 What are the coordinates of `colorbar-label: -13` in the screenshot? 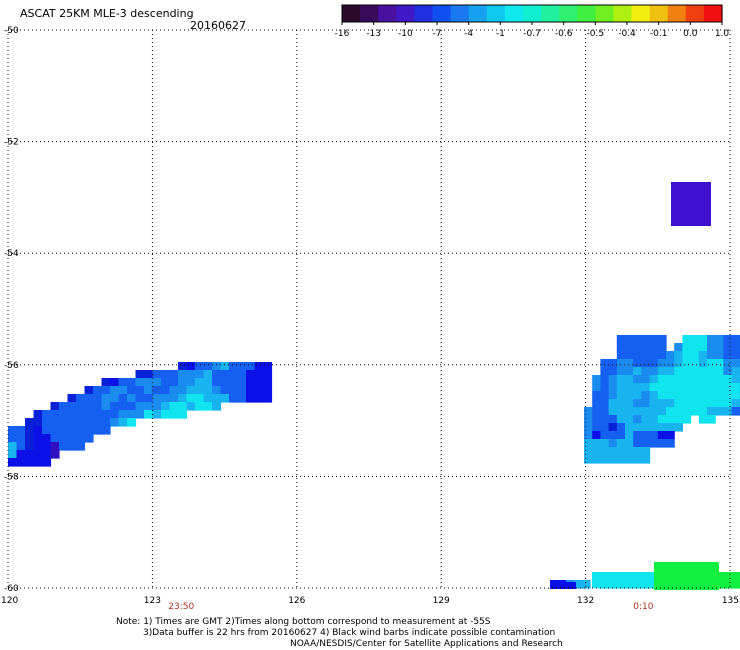 It's located at (373, 34).